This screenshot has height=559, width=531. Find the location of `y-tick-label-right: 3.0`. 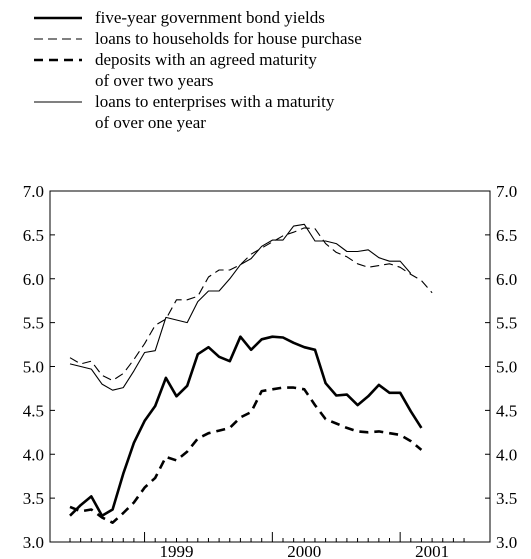

y-tick-label-right: 3.0 is located at coordinates (506, 542).